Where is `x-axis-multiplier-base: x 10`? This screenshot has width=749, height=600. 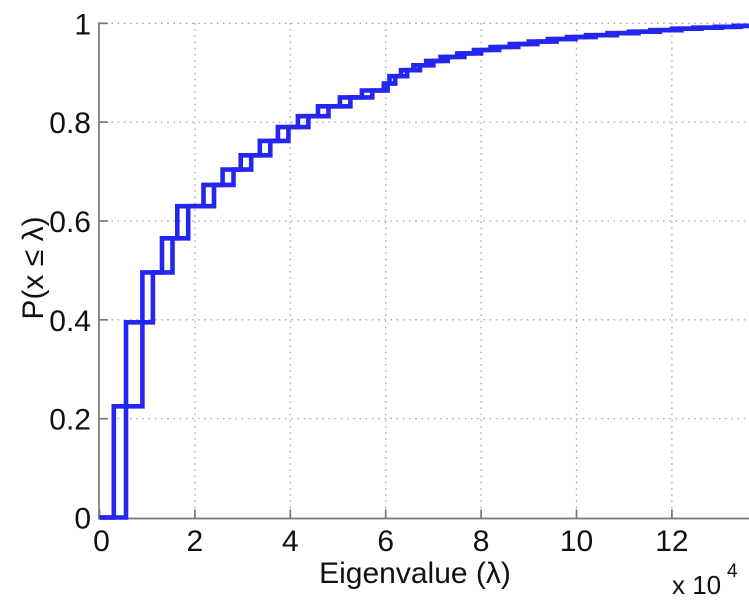
x-axis-multiplier-base: x 10 is located at coordinates (696, 585).